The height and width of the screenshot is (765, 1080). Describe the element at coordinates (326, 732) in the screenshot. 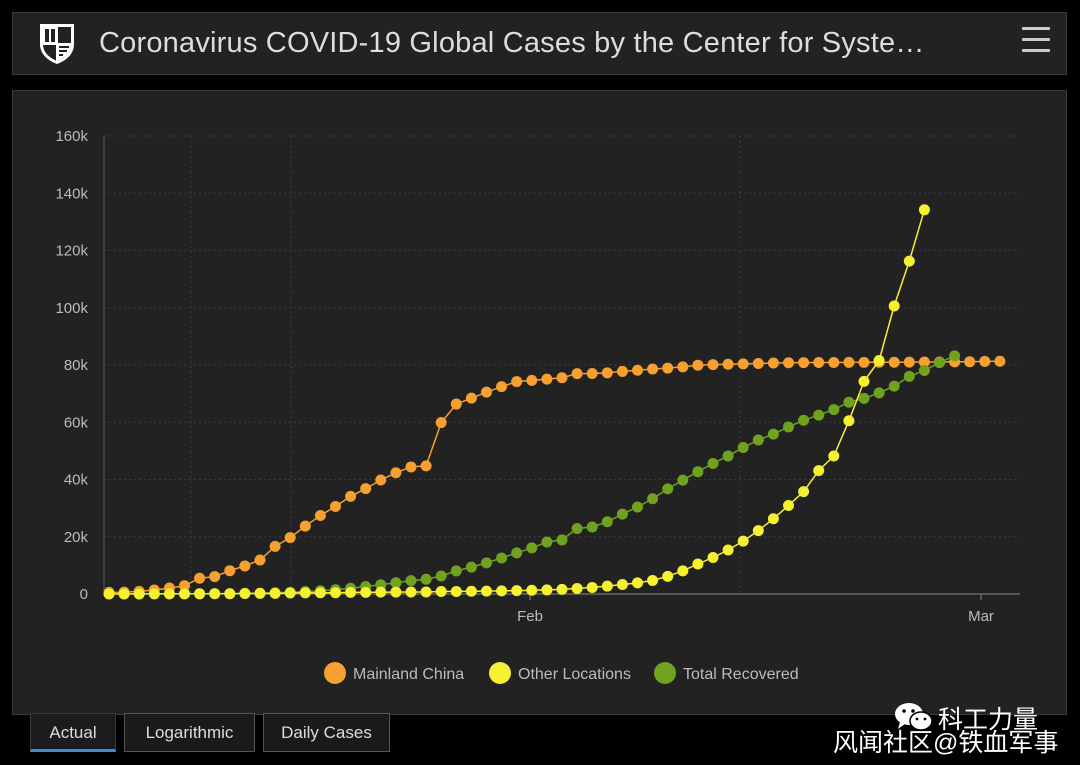

I see `tab-daily-cases: Daily Cases` at that location.